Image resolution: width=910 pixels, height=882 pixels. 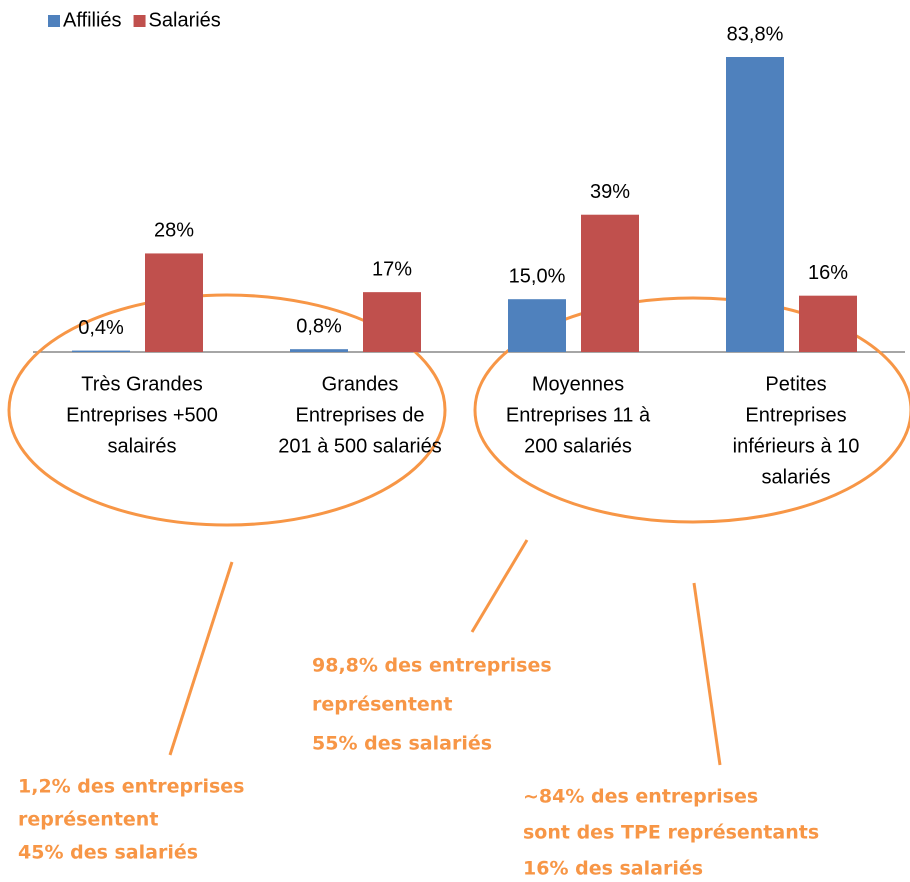 I want to click on annotation: 98,8% des entreprises, so click(x=432, y=666).